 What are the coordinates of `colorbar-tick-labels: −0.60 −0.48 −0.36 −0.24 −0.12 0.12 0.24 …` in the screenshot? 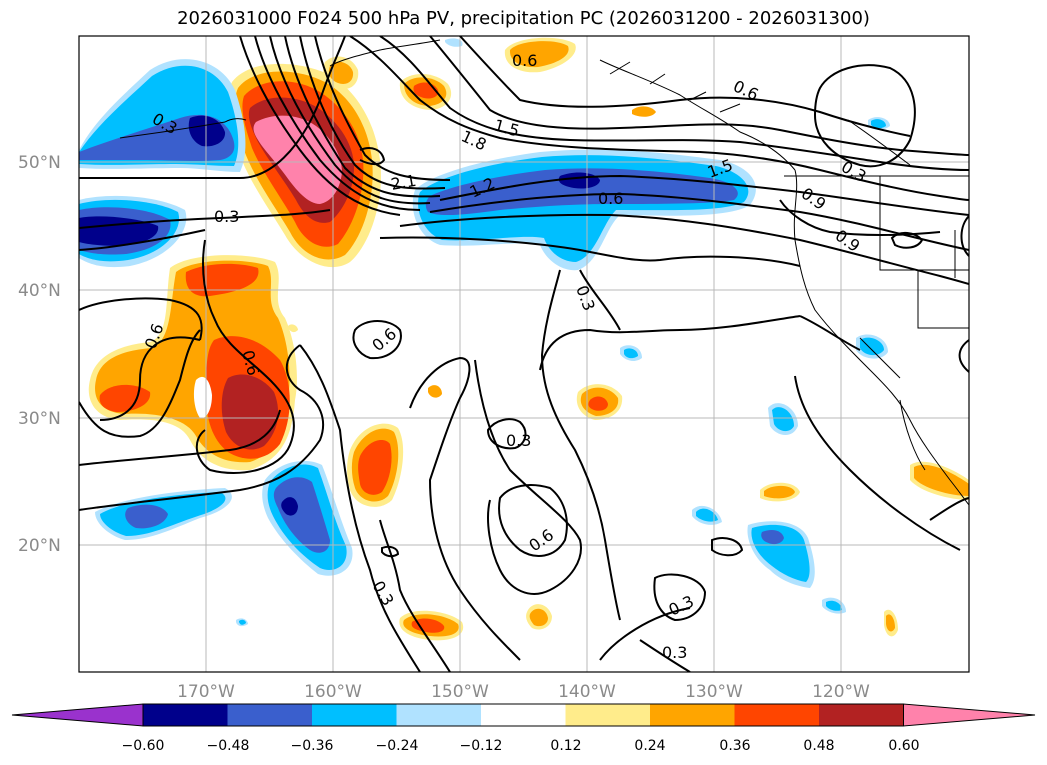 It's located at (521, 746).